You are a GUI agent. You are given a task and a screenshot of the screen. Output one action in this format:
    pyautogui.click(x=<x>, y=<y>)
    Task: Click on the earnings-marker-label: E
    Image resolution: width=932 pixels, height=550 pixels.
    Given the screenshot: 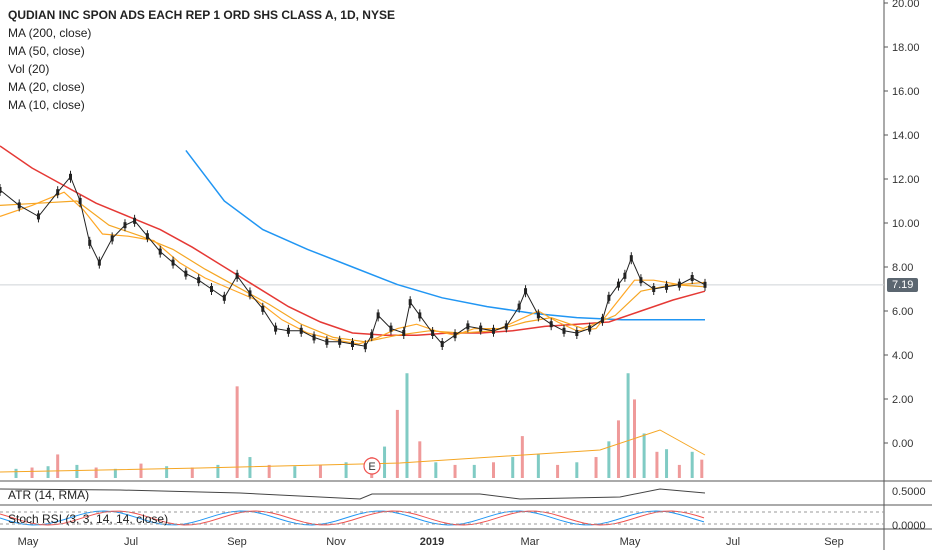 What is the action you would take?
    pyautogui.click(x=371, y=467)
    